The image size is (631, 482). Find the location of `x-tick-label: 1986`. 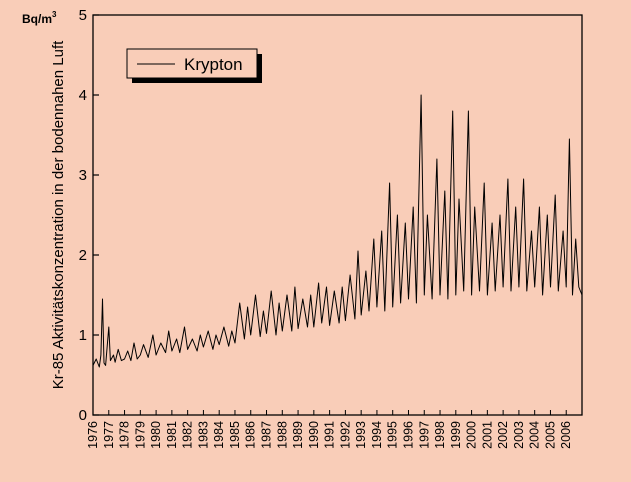

x-tick-label: 1986 is located at coordinates (251, 435).